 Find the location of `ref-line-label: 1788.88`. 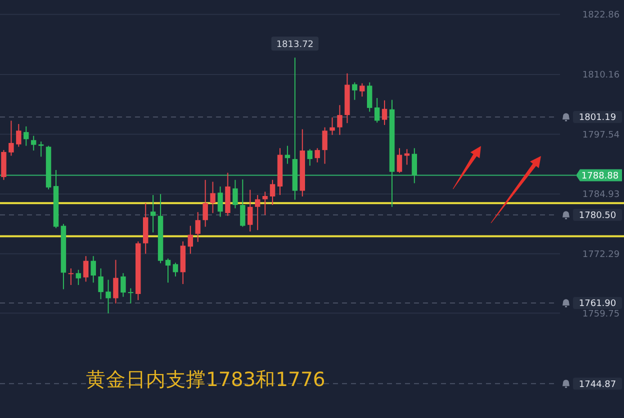

ref-line-label: 1788.88 is located at coordinates (600, 176).